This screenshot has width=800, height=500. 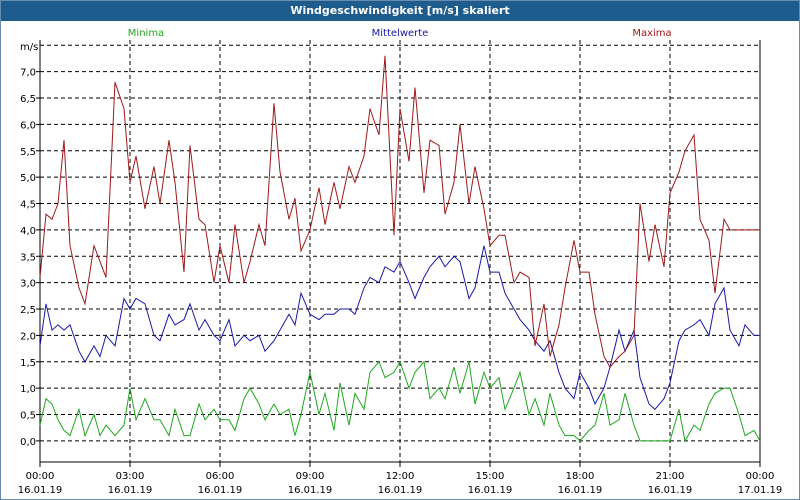 What do you see at coordinates (28, 389) in the screenshot?
I see `y-tick-label: 1,0` at bounding box center [28, 389].